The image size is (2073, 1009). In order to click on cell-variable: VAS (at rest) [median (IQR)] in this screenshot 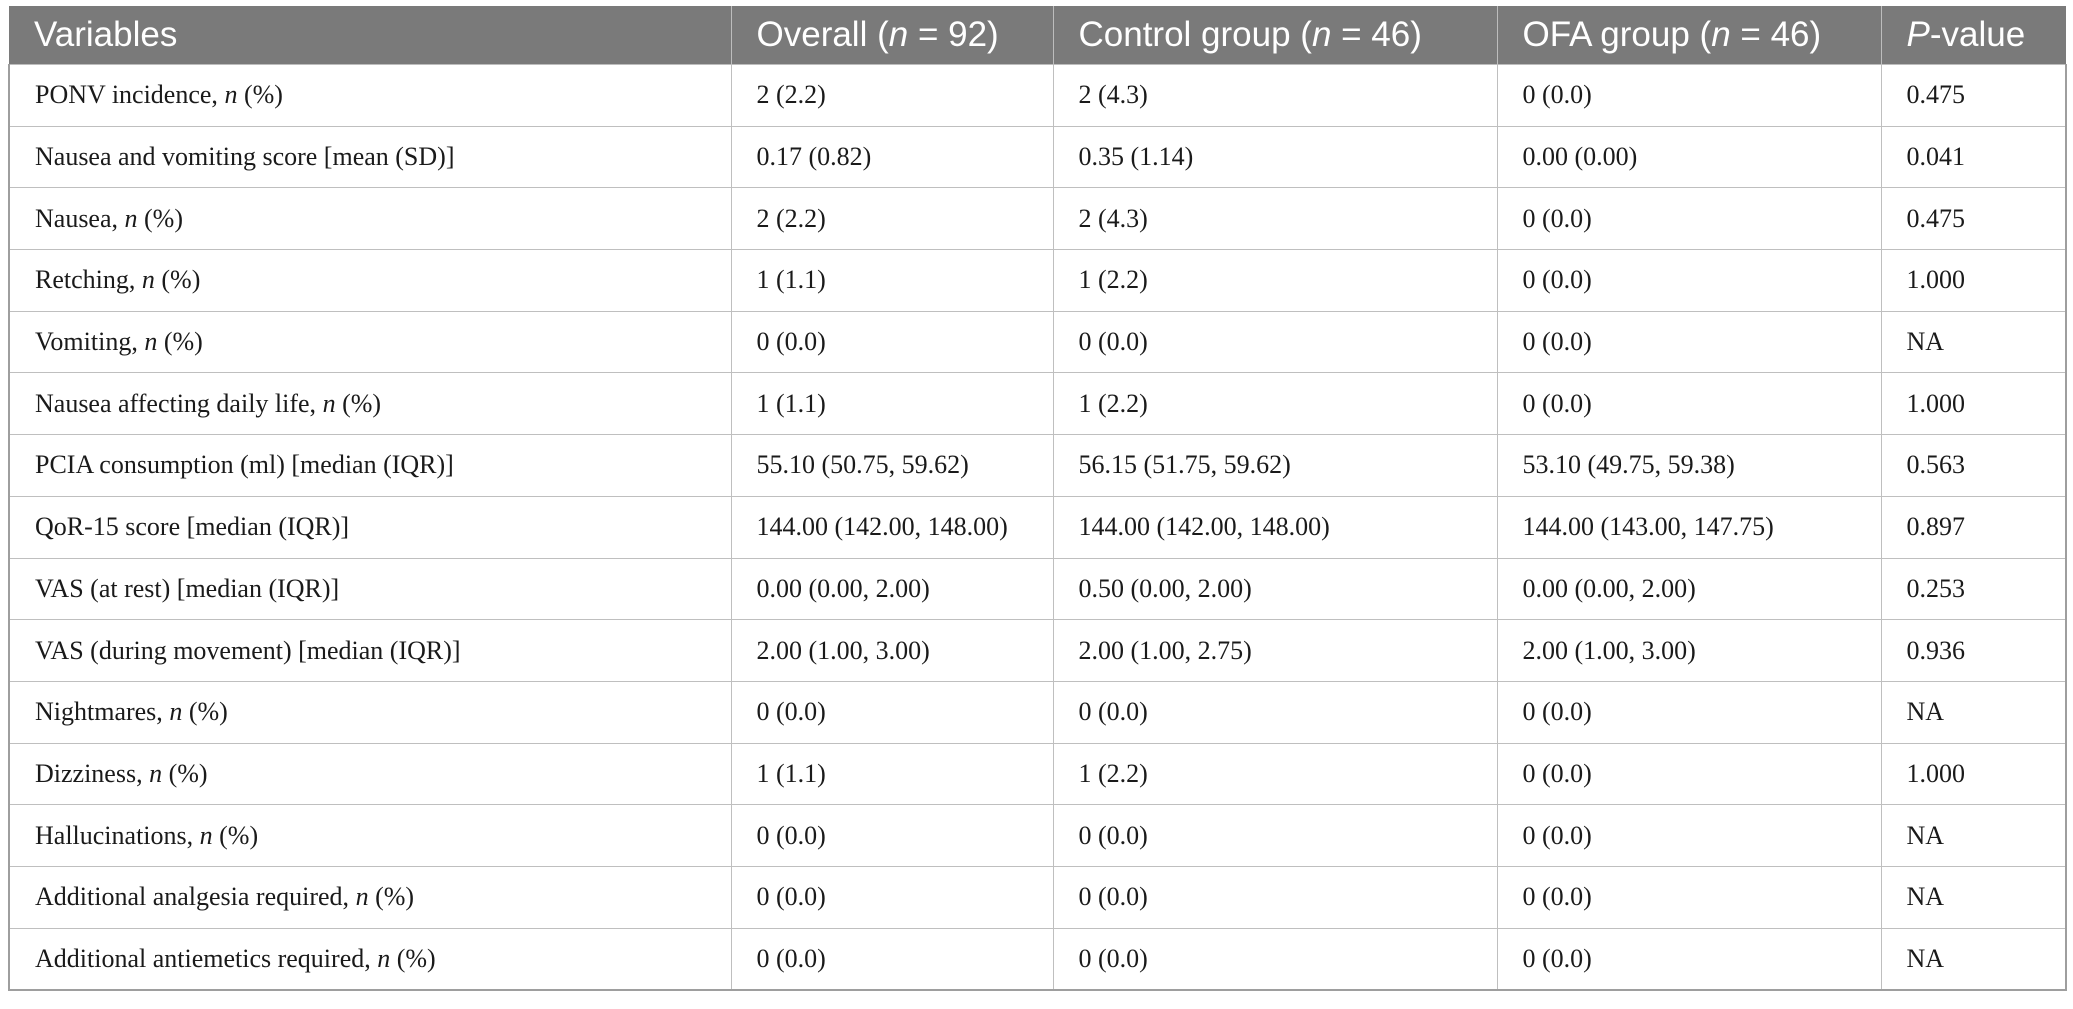, I will do `click(370, 589)`.